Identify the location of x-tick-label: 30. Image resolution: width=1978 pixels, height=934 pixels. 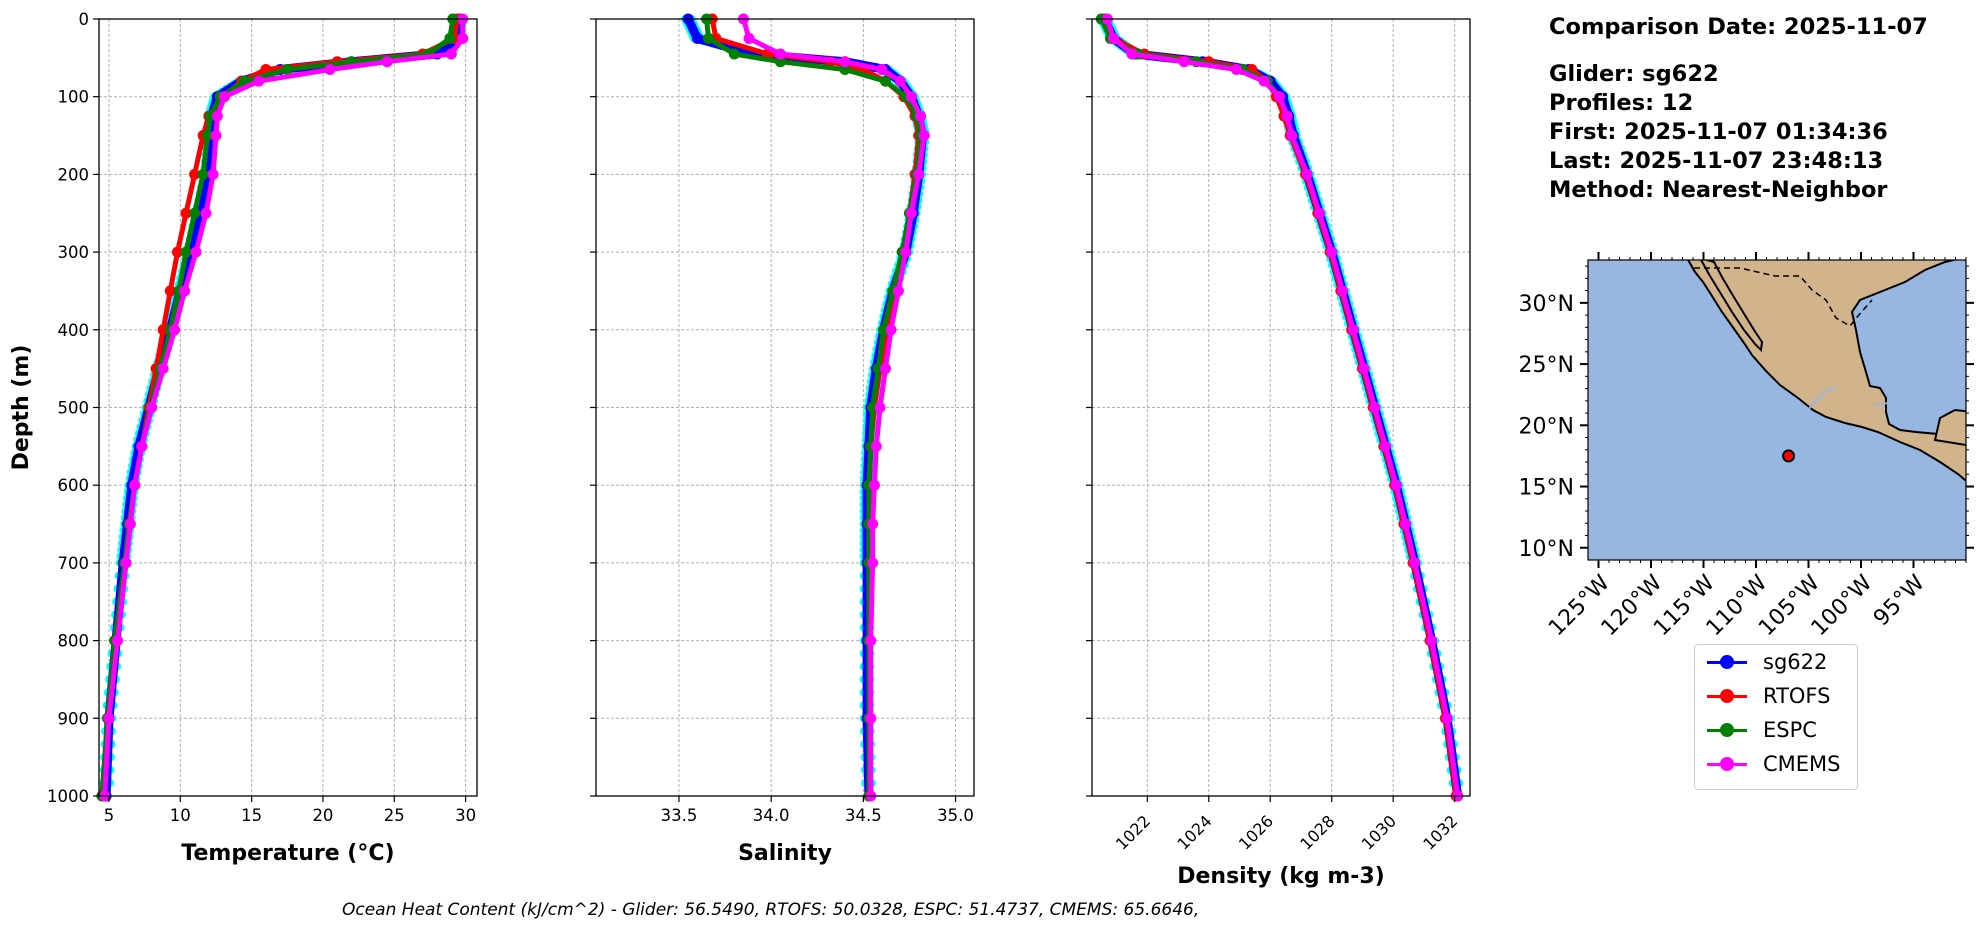
(465, 815).